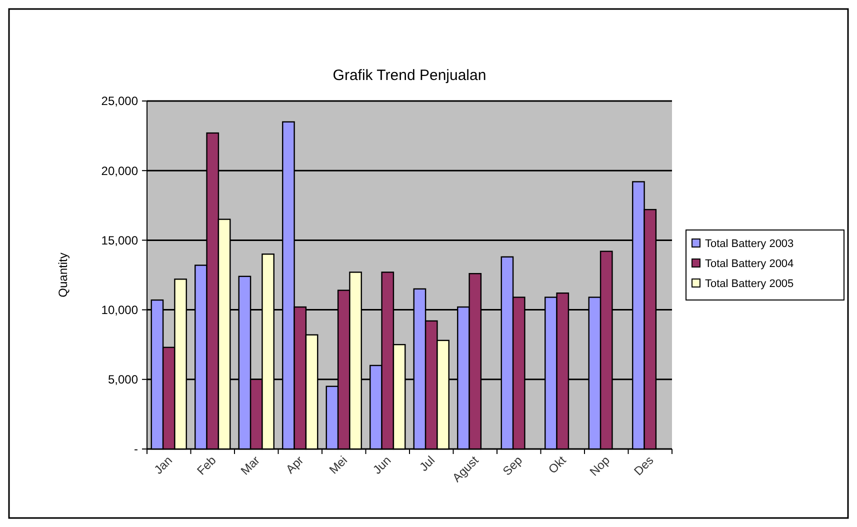 This screenshot has width=857, height=527. What do you see at coordinates (206, 465) in the screenshot?
I see `x-tick-label: Feb` at bounding box center [206, 465].